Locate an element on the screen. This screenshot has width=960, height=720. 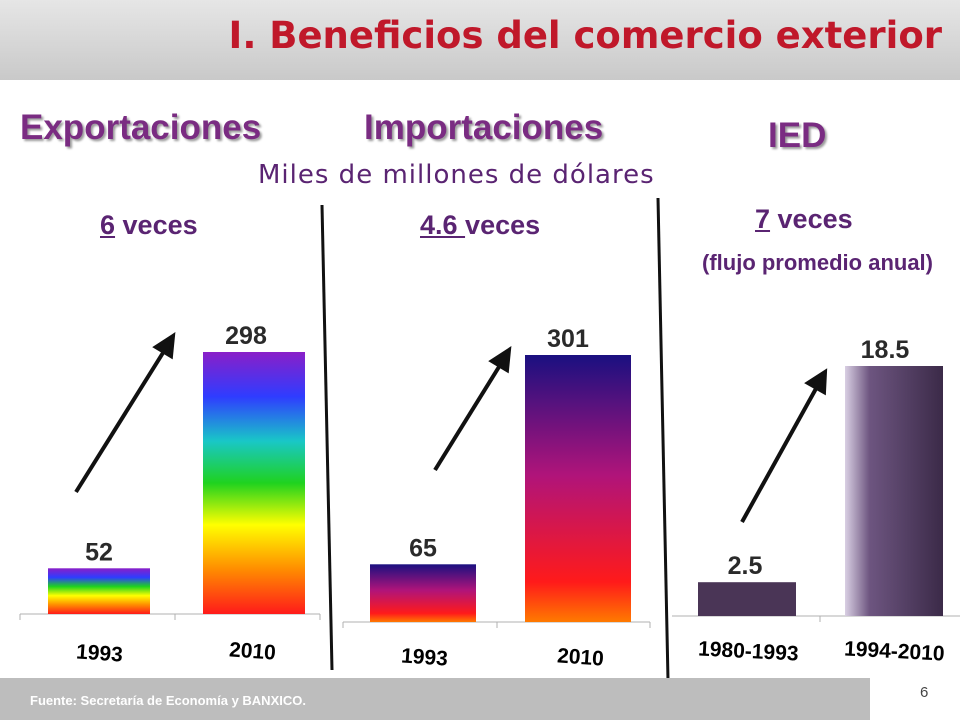
arrow-imports is located at coordinates (468, 416).